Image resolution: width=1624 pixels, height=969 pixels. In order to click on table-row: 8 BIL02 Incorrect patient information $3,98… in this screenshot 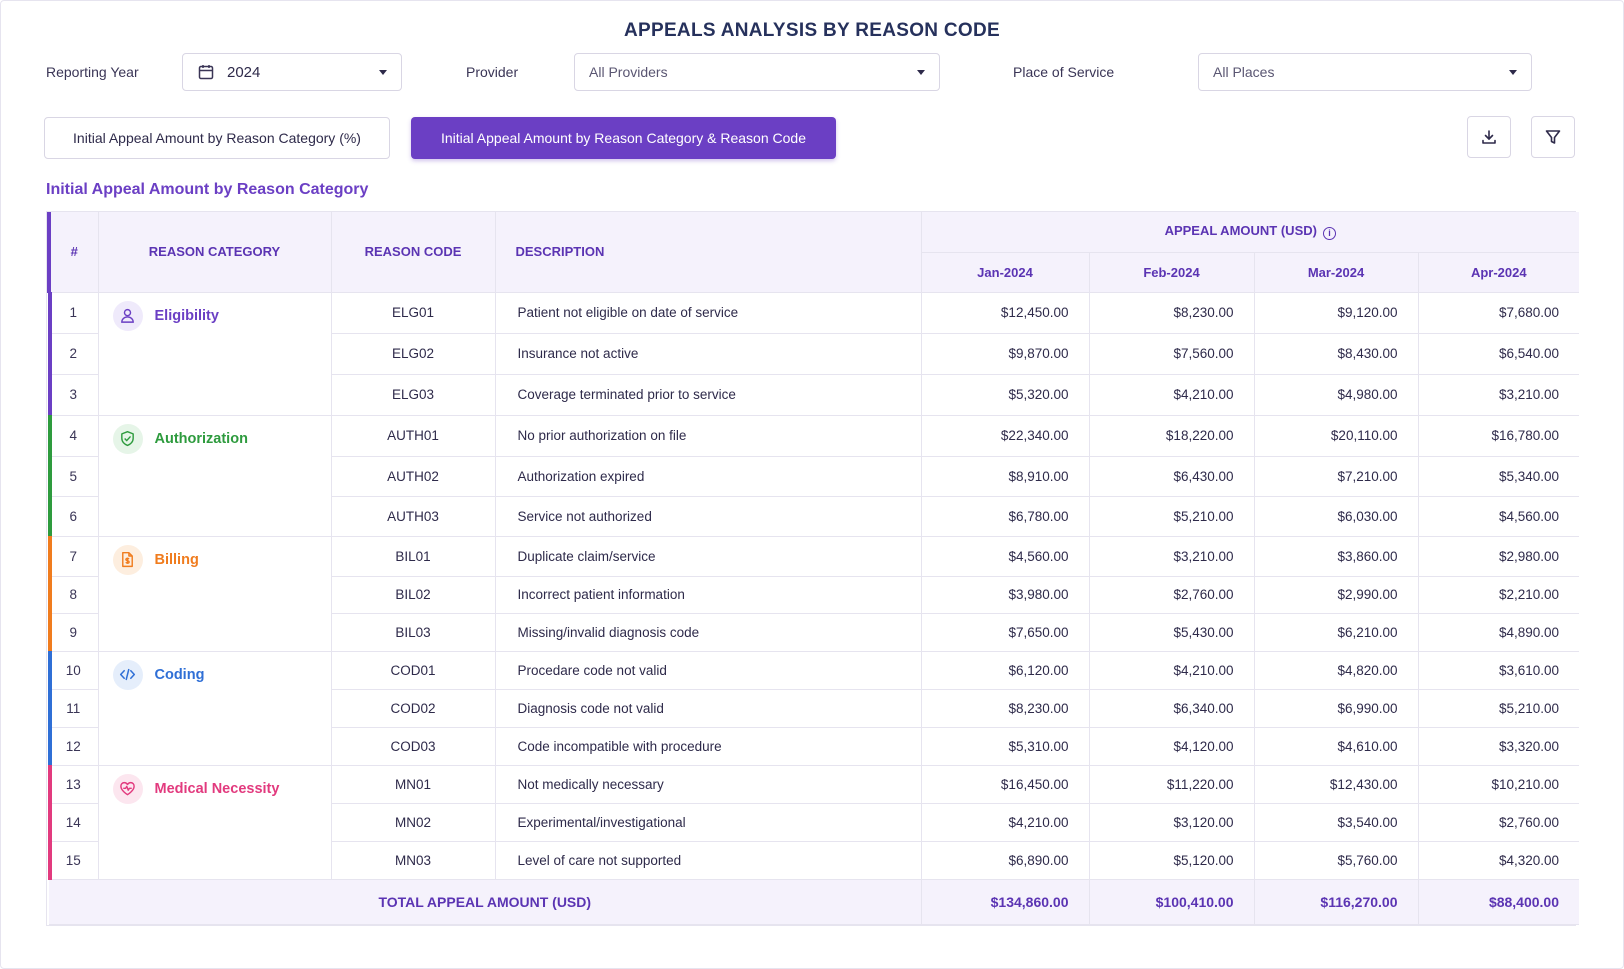, I will do `click(814, 594)`.